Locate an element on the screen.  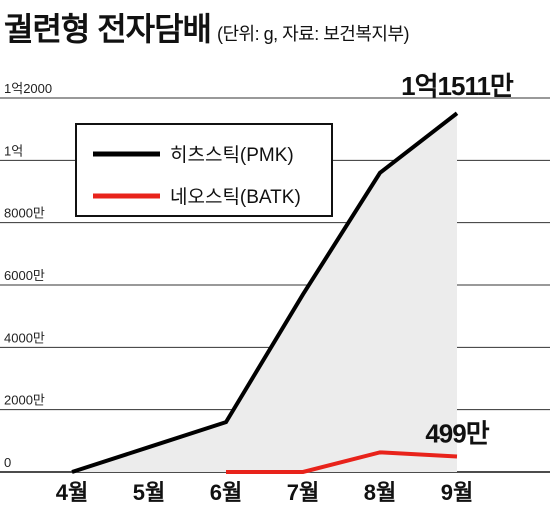
chart-title: 궐련형 전자담배 is located at coordinates (108, 29).